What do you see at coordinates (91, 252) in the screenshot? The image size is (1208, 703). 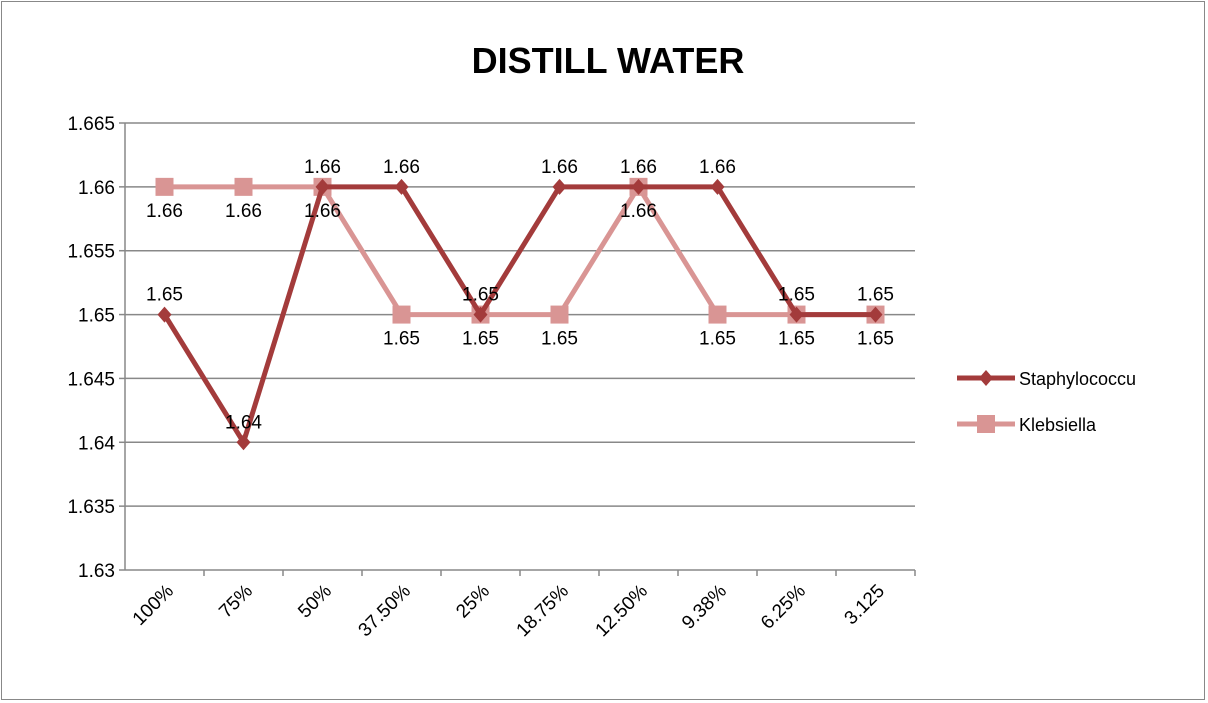 I see `y-tick-label: 1.655` at bounding box center [91, 252].